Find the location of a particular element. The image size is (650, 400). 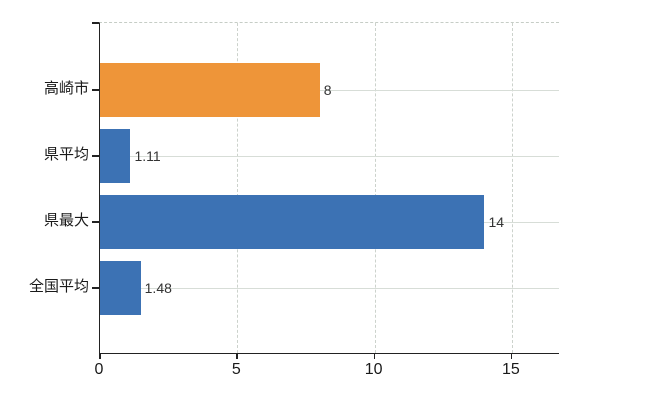

category-label: 高崎市 is located at coordinates (66, 88).